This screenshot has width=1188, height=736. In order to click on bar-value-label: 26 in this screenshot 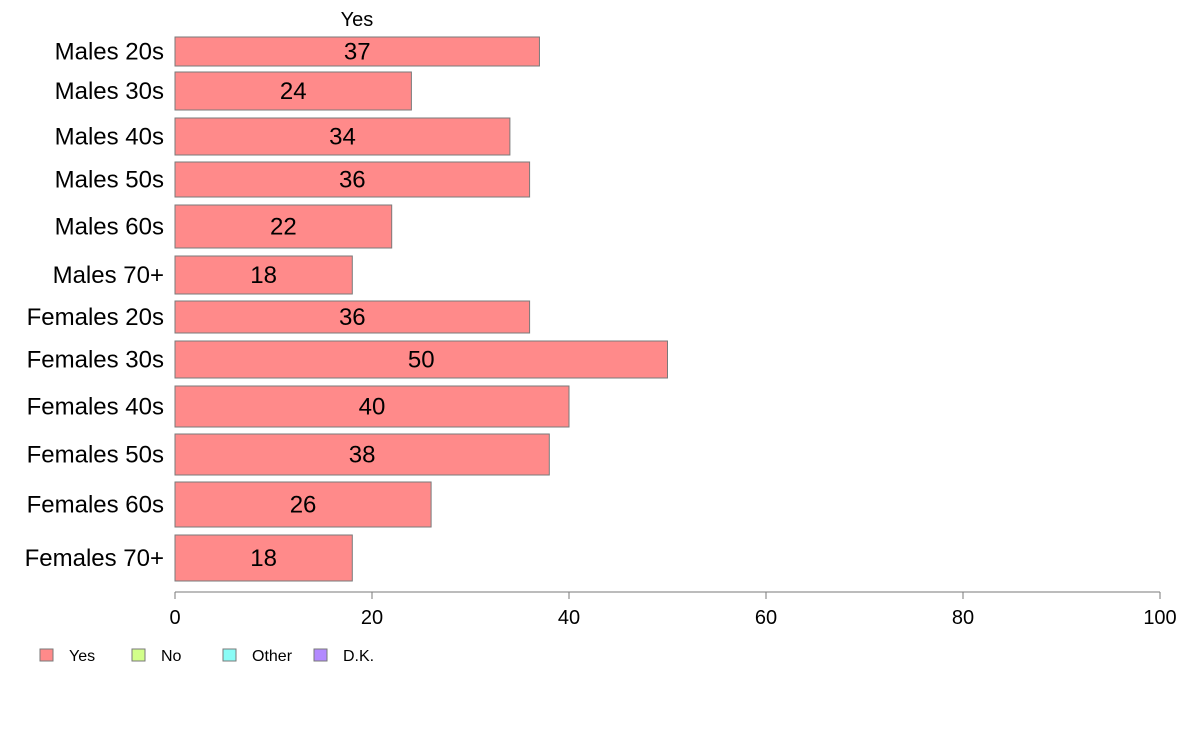, I will do `click(303, 505)`.